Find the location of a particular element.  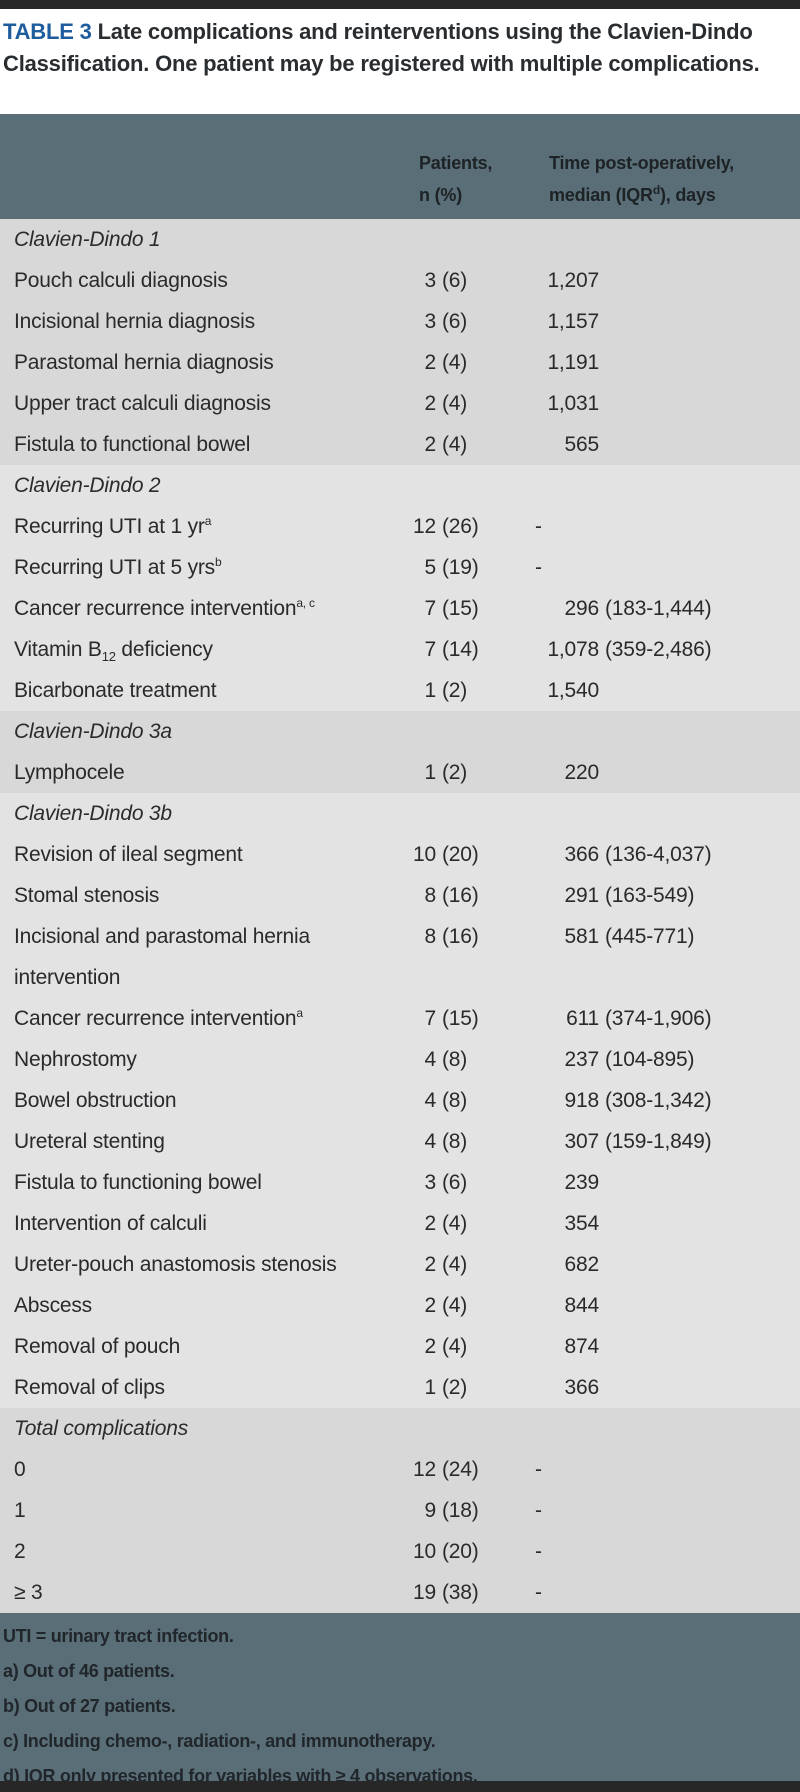

patients-percent: (24) is located at coordinates (460, 1469).